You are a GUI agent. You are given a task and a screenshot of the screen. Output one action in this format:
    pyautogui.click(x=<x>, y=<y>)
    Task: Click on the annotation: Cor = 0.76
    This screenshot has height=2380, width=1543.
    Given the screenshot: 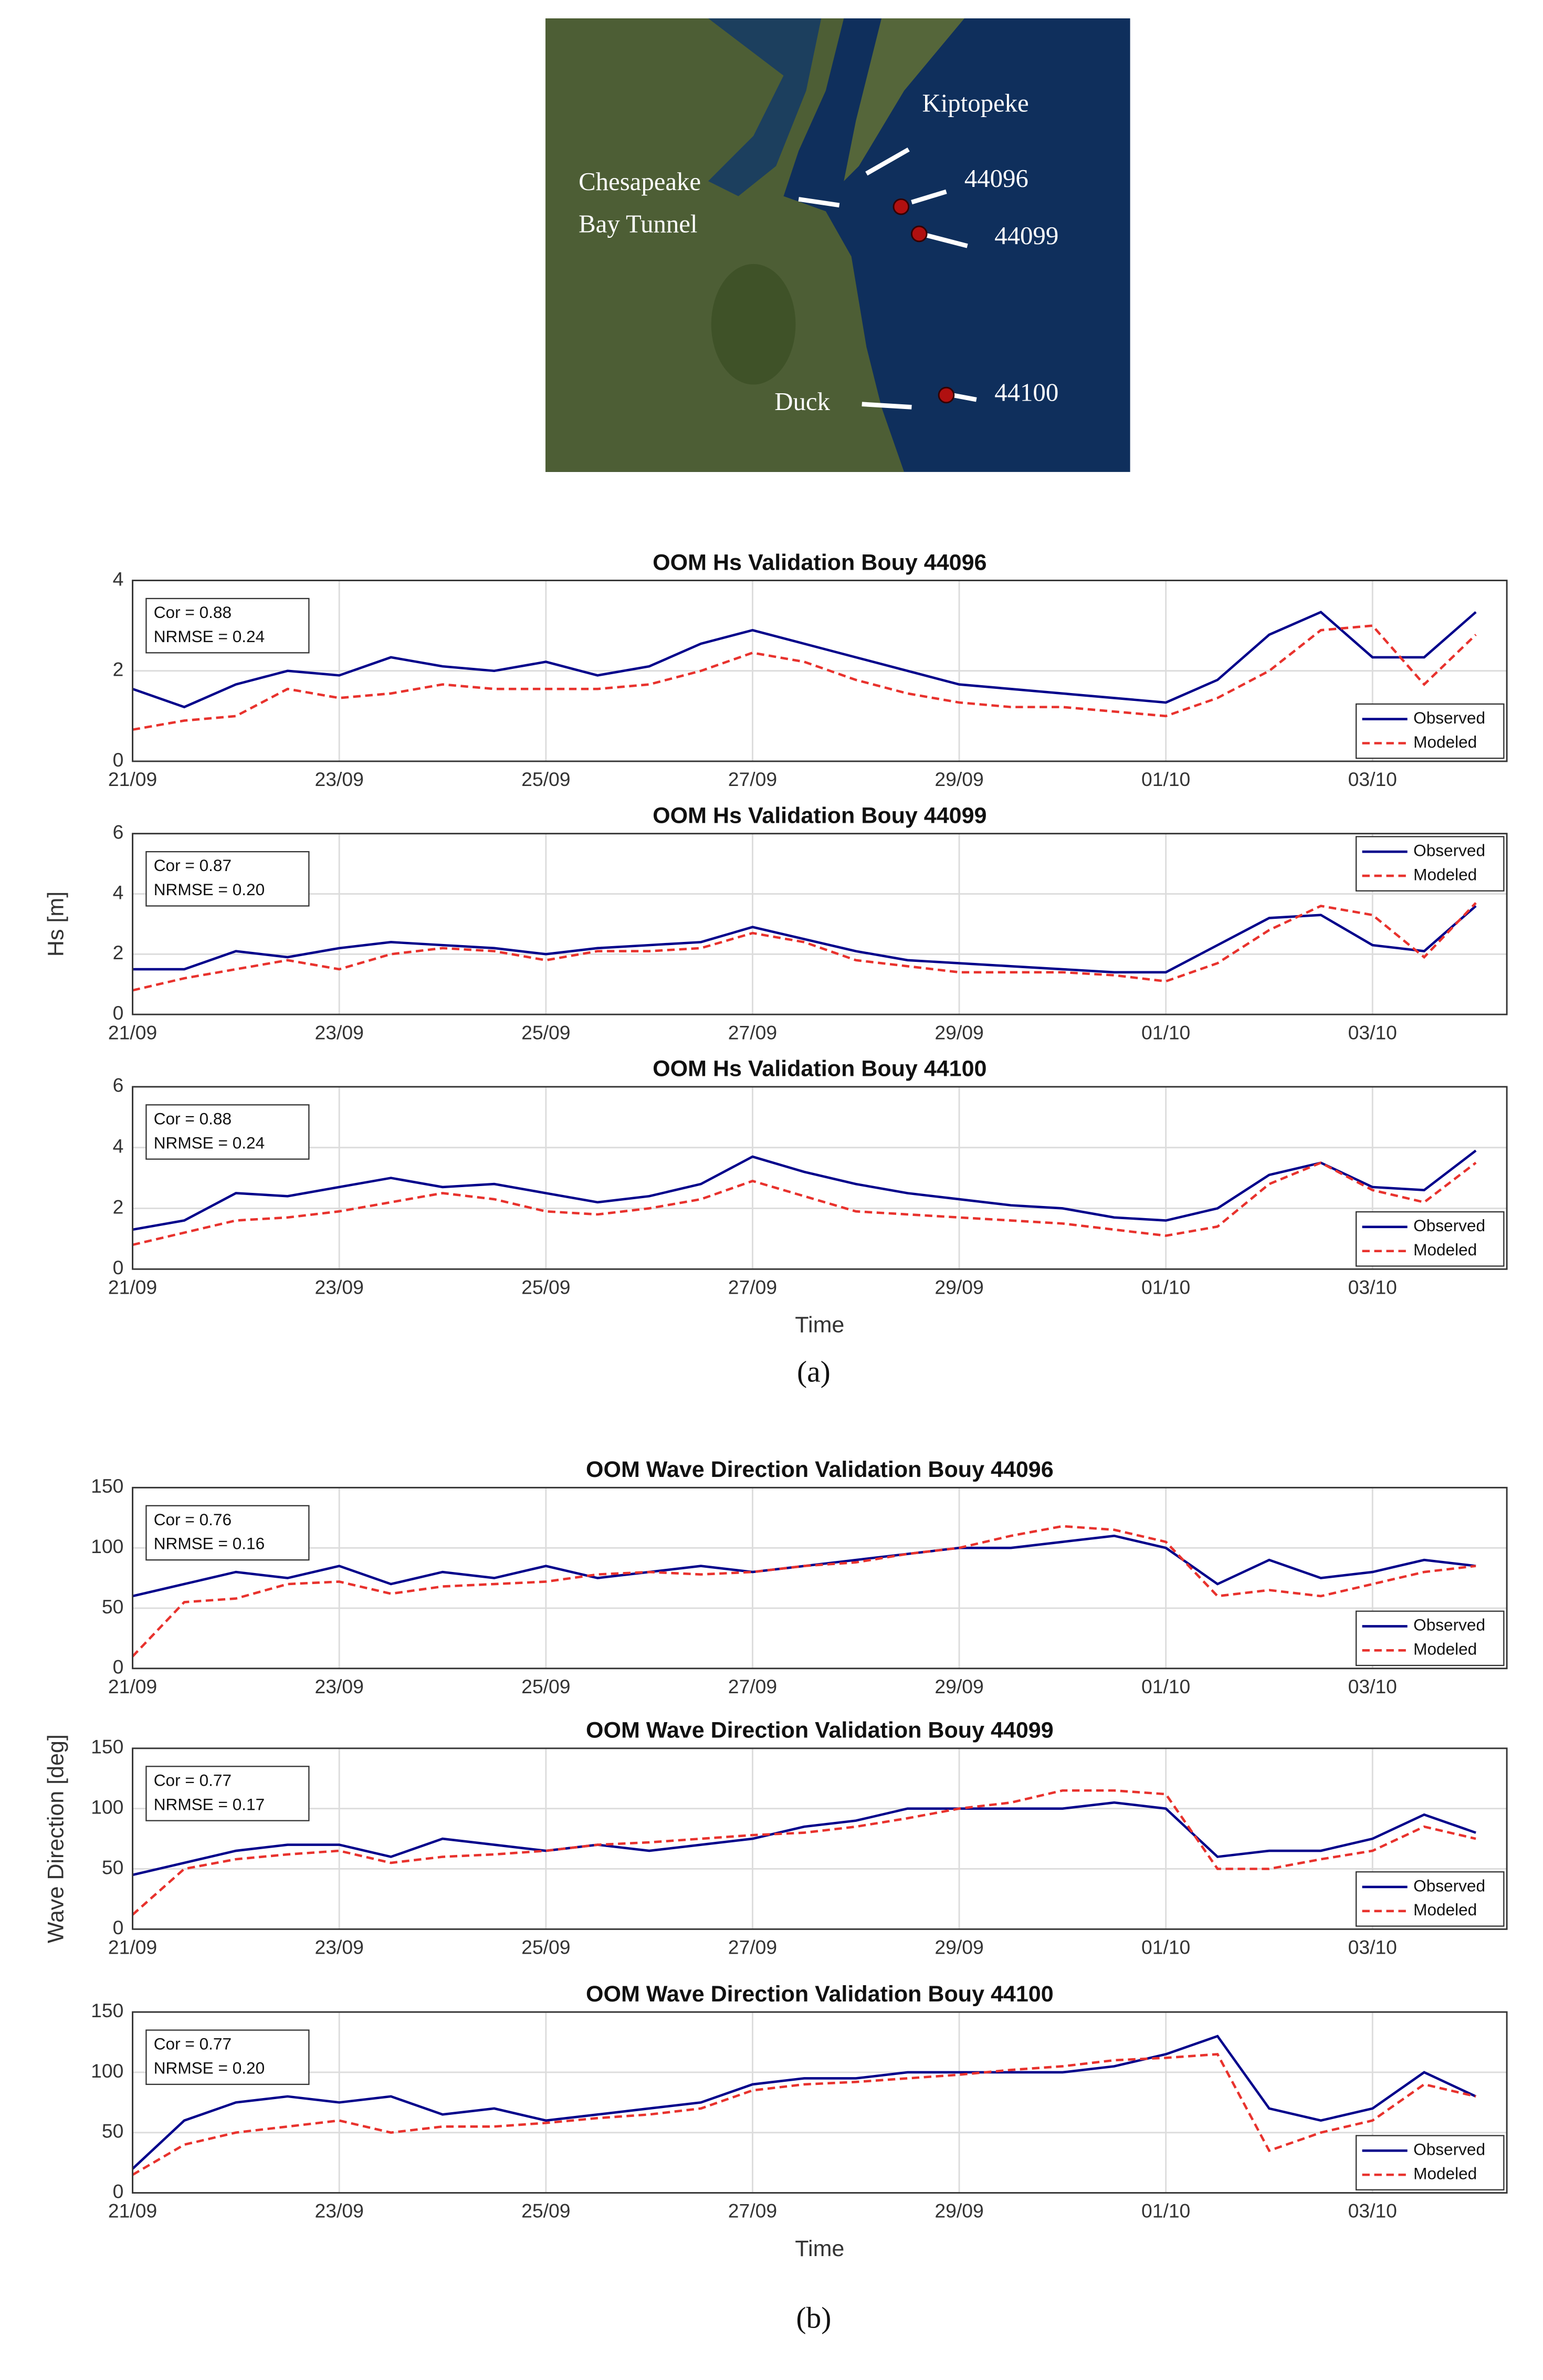 What is the action you would take?
    pyautogui.click(x=193, y=1519)
    